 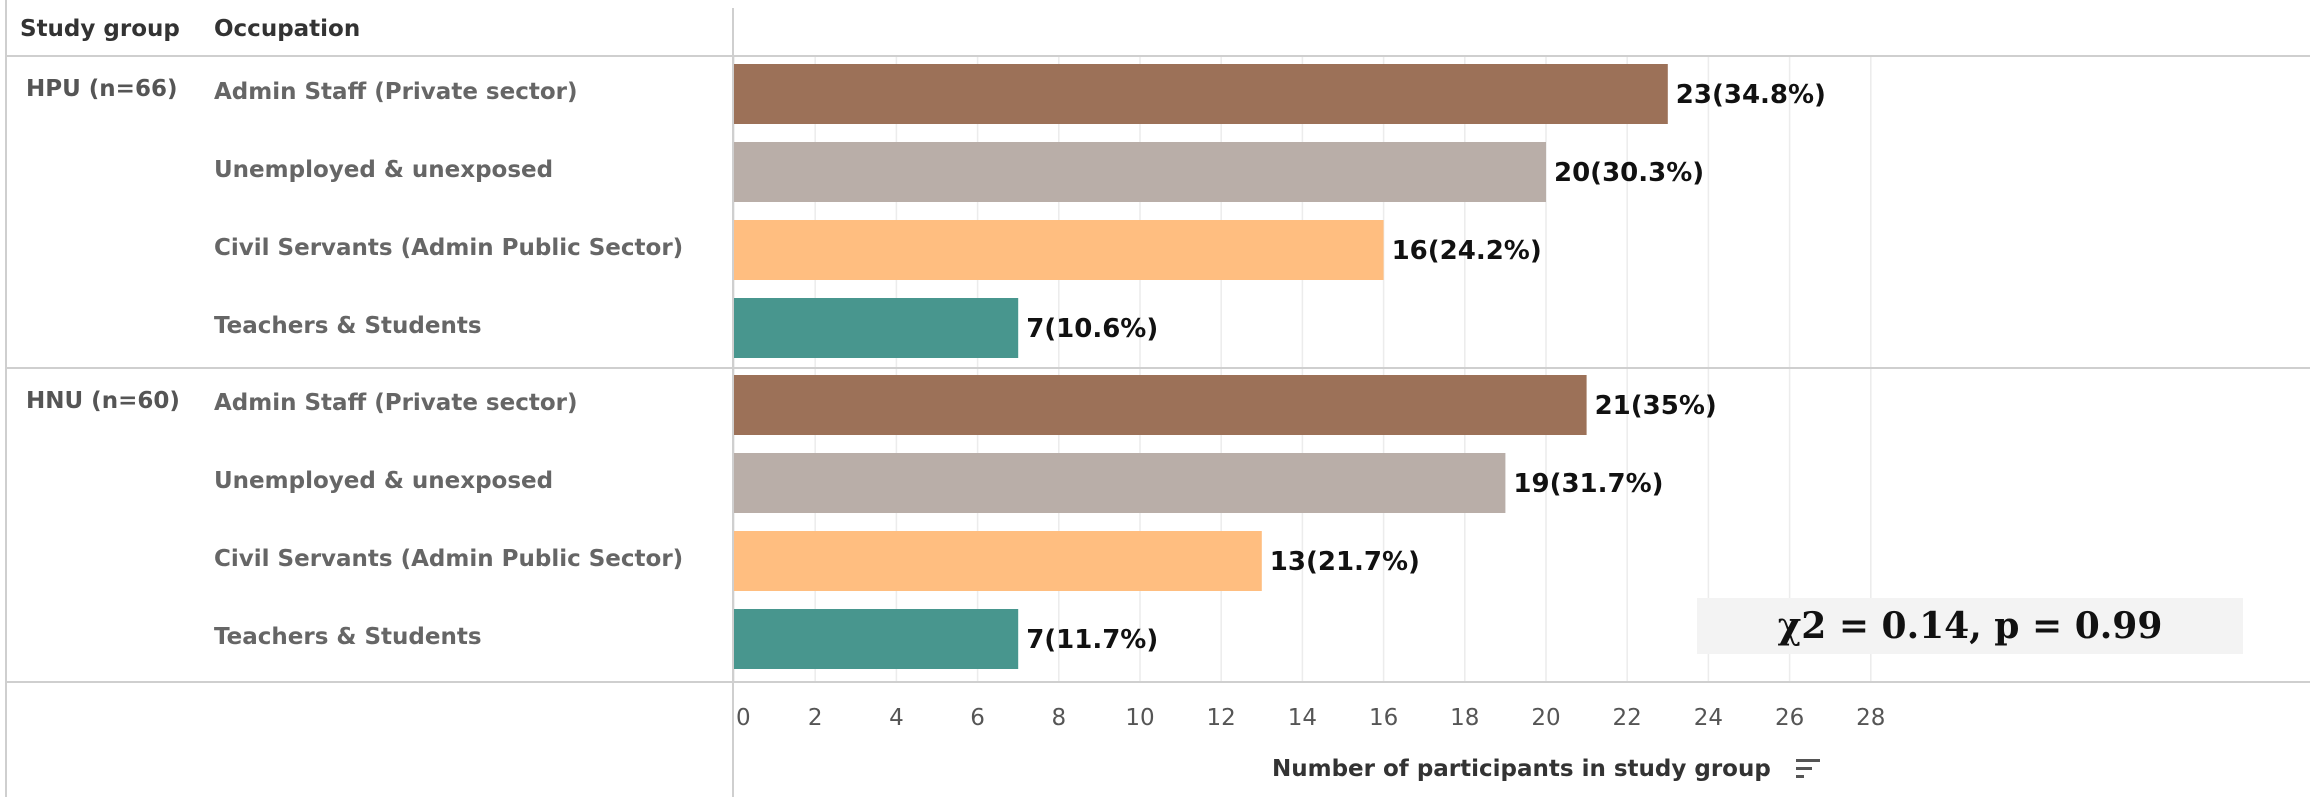 What do you see at coordinates (102, 89) in the screenshot?
I see `group-label-hpu: HPU (n=66)` at bounding box center [102, 89].